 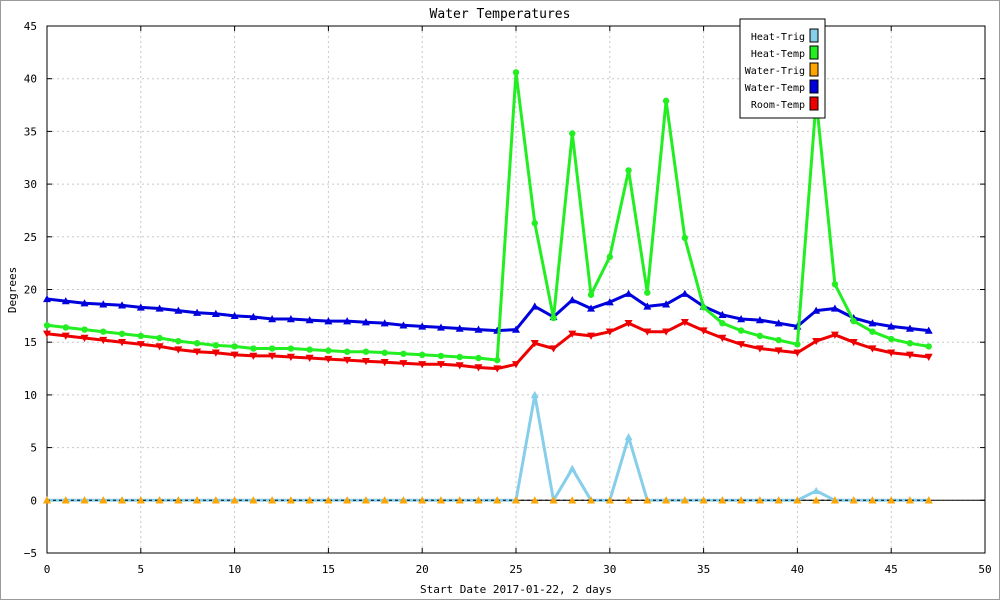 I want to click on x-tick-label: 40, so click(x=797, y=569).